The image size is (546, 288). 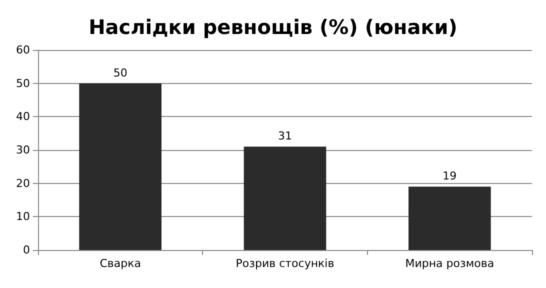 I want to click on y-tick-label: 30, so click(x=23, y=150).